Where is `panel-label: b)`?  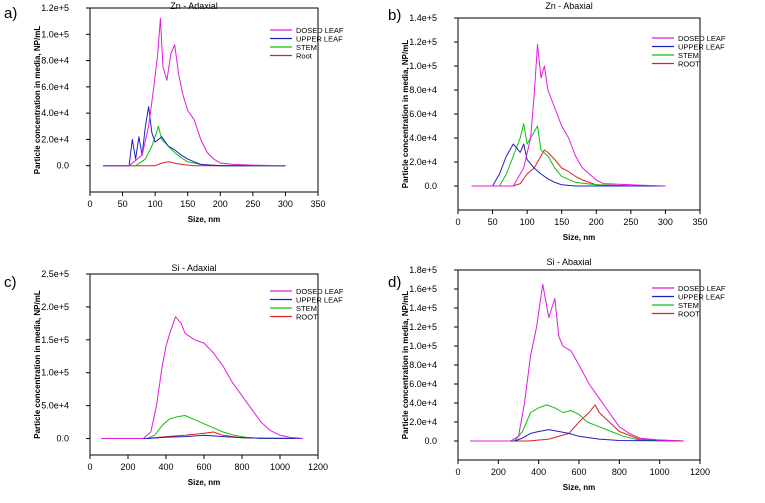 panel-label: b) is located at coordinates (394, 15).